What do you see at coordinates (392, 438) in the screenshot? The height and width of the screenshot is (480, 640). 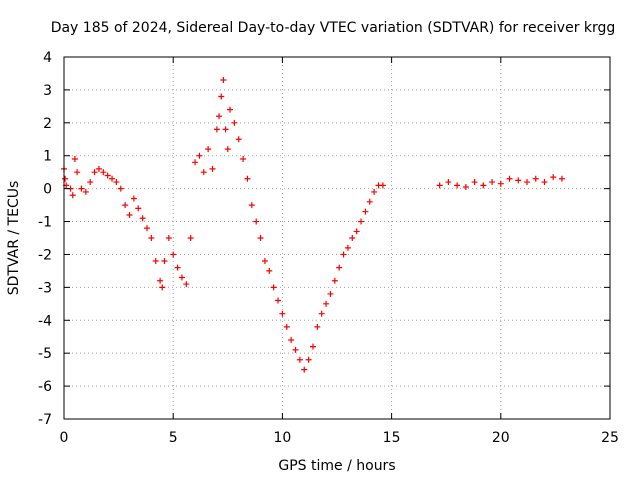 I see `x-tick-label: 15` at bounding box center [392, 438].